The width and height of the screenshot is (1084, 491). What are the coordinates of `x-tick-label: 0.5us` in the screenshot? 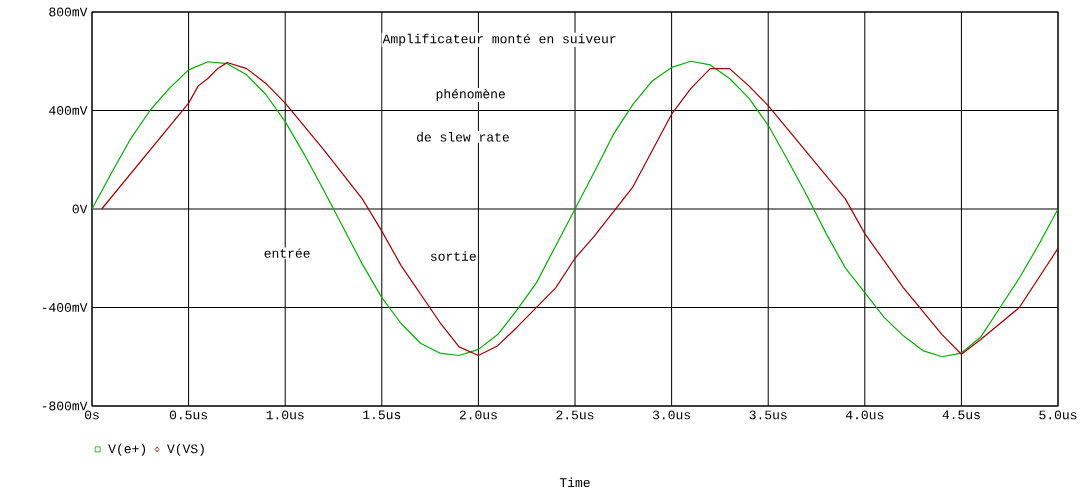 It's located at (188, 415).